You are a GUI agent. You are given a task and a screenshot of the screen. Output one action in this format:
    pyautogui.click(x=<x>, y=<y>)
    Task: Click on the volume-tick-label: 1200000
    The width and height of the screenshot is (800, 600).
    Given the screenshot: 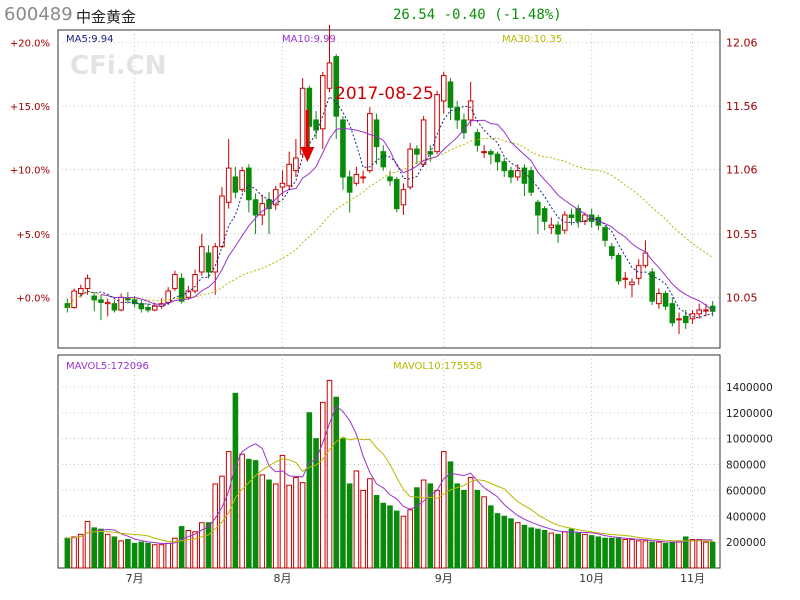 What is the action you would take?
    pyautogui.click(x=749, y=414)
    